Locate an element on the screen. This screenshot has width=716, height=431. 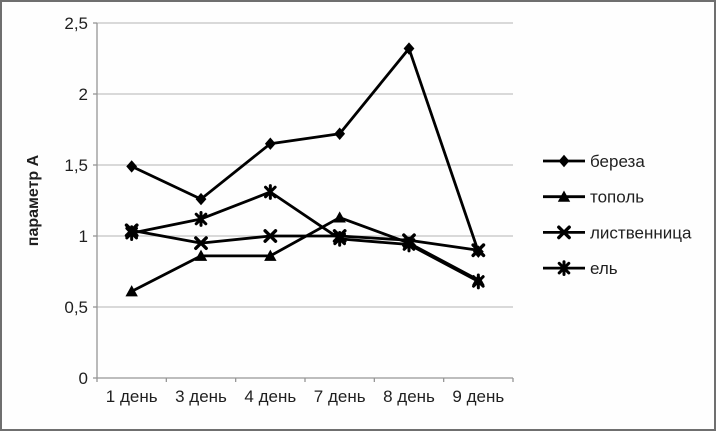
series-line-ель is located at coordinates (305, 236).